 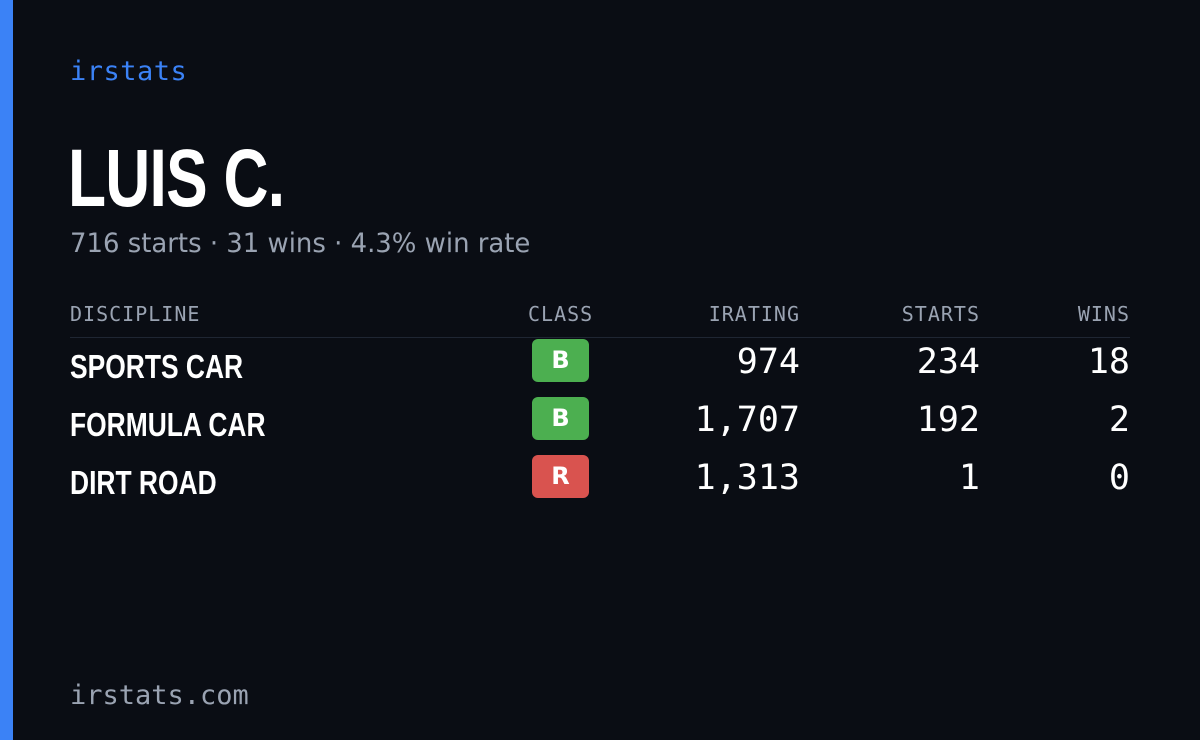 I want to click on column-header-class: CLASS, so click(x=561, y=314).